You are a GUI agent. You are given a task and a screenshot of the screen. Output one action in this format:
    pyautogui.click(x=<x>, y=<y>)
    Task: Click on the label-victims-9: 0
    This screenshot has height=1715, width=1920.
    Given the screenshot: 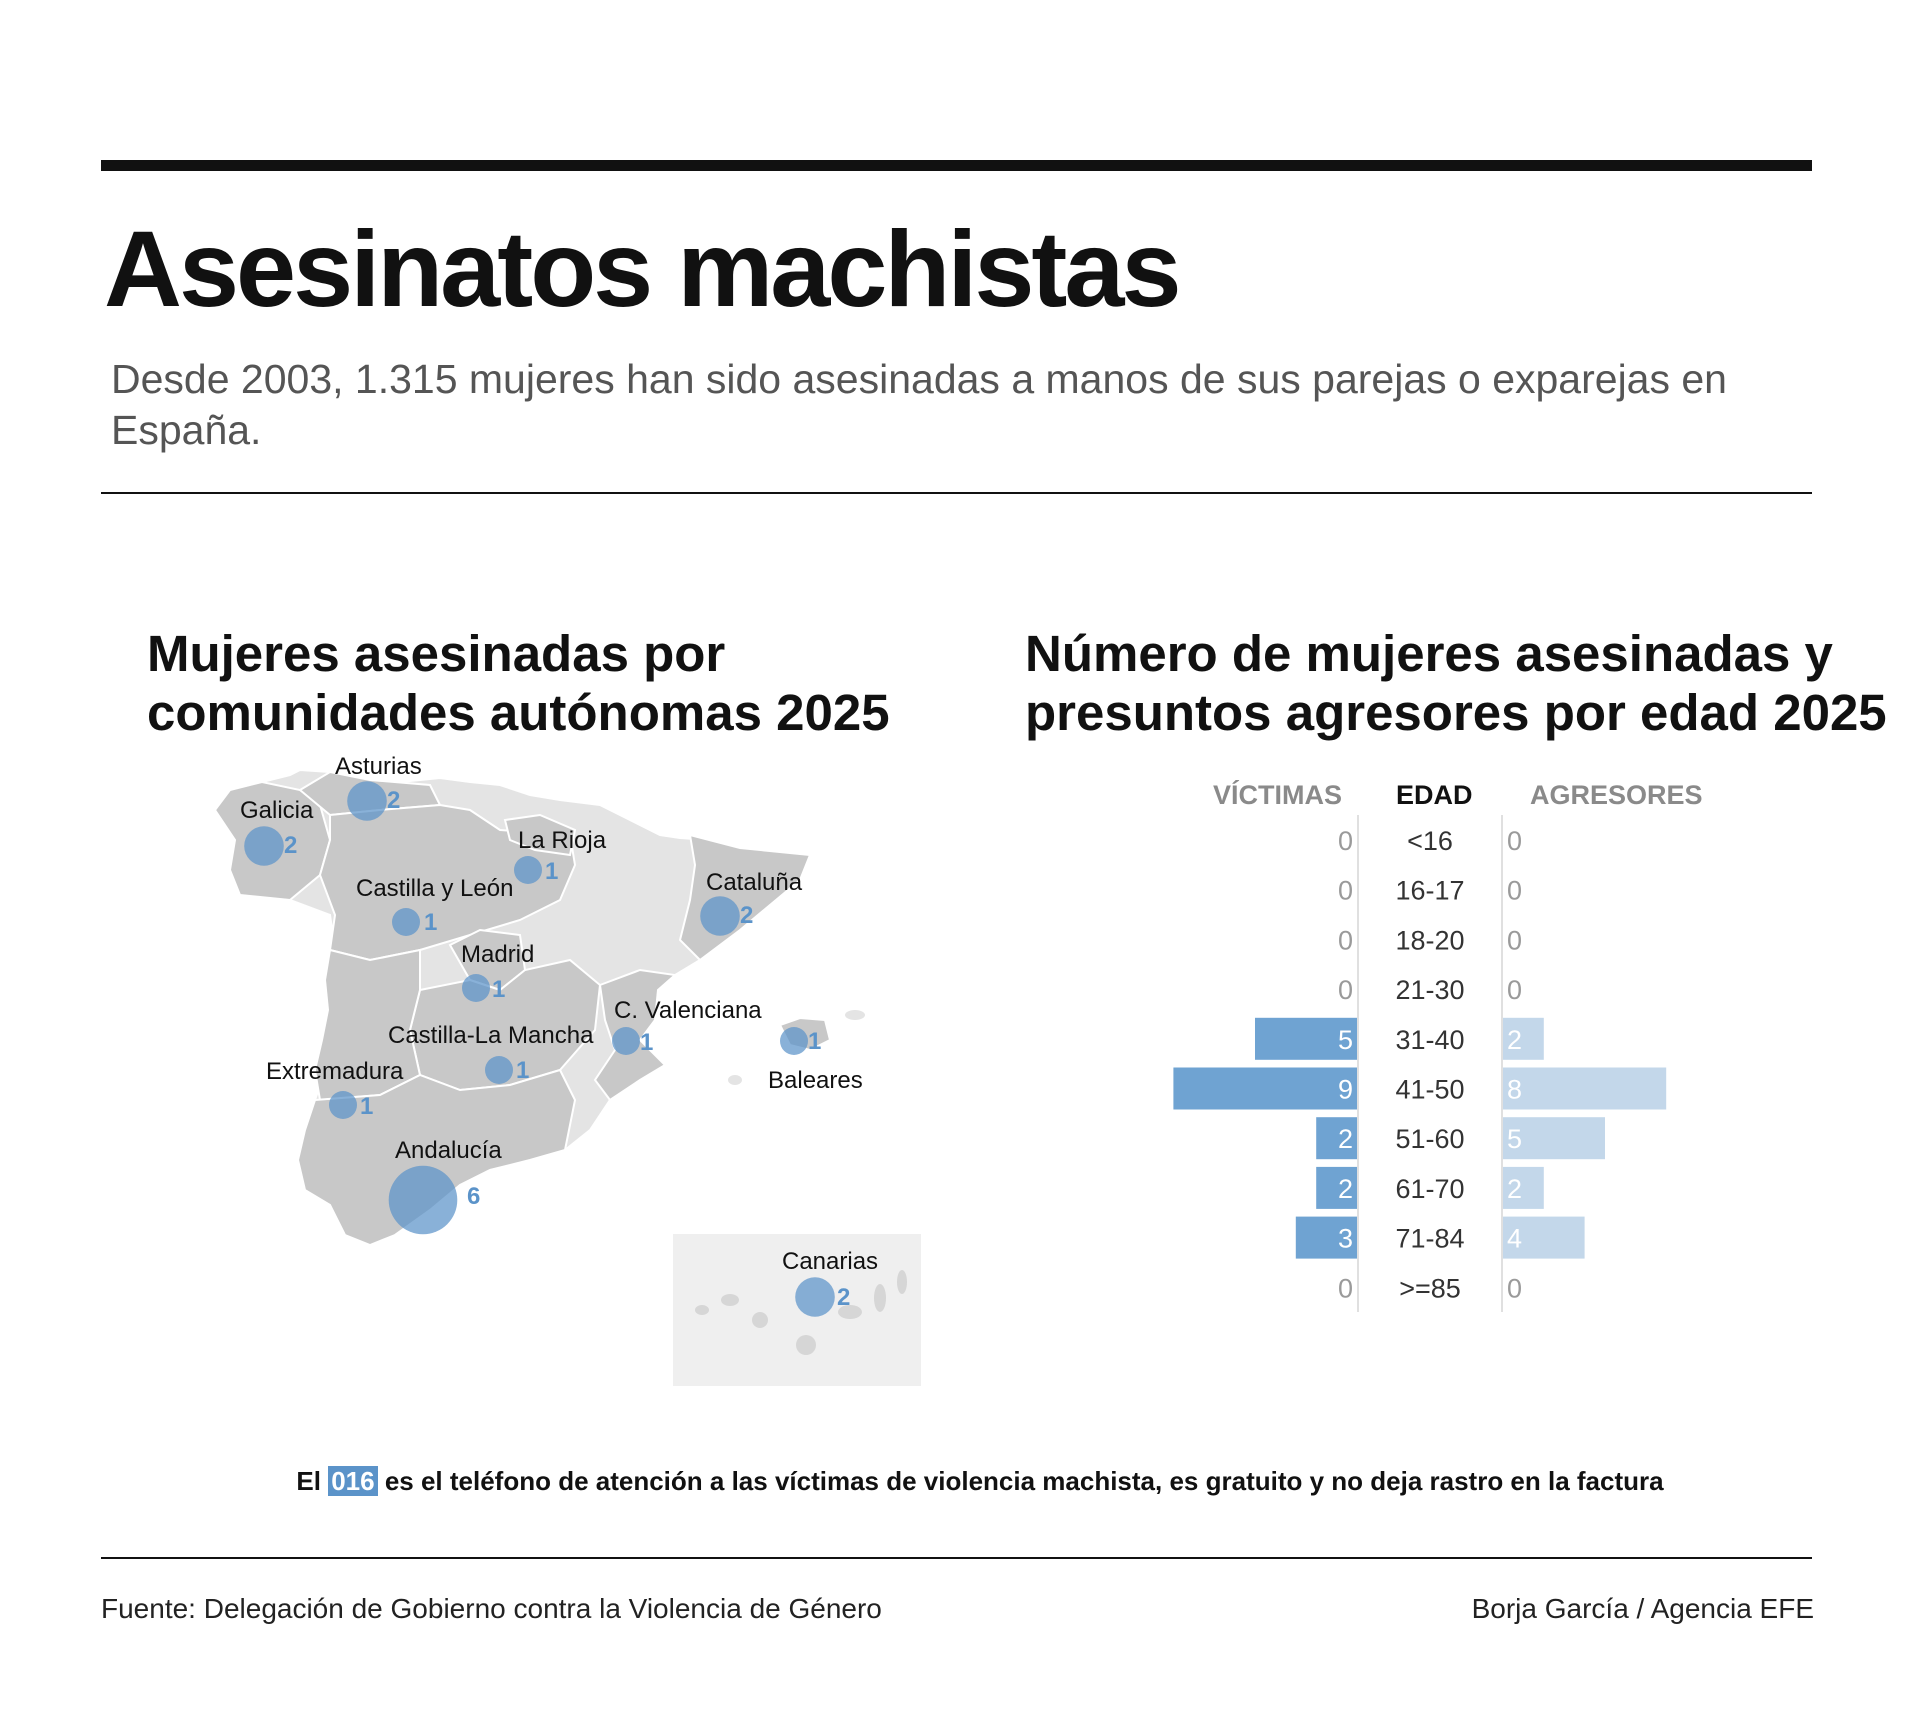 What is the action you would take?
    pyautogui.click(x=1345, y=1288)
    